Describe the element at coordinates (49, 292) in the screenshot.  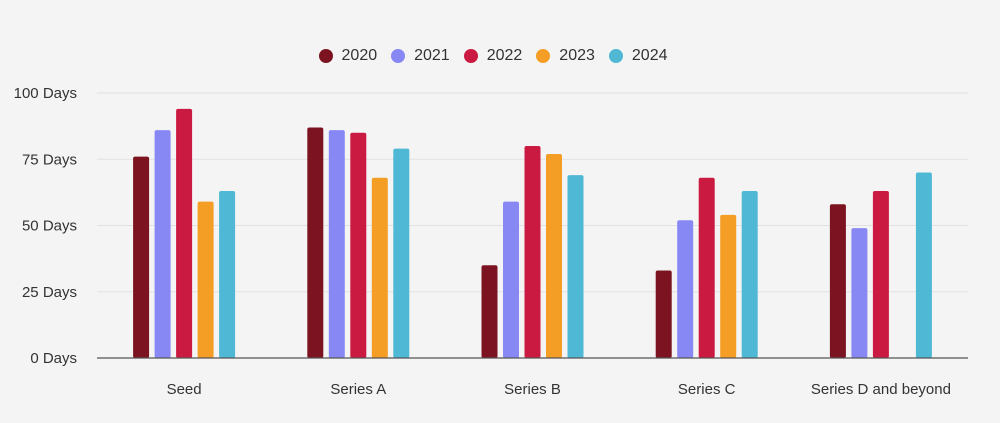
I see `y-tick-label: 25 Days` at that location.